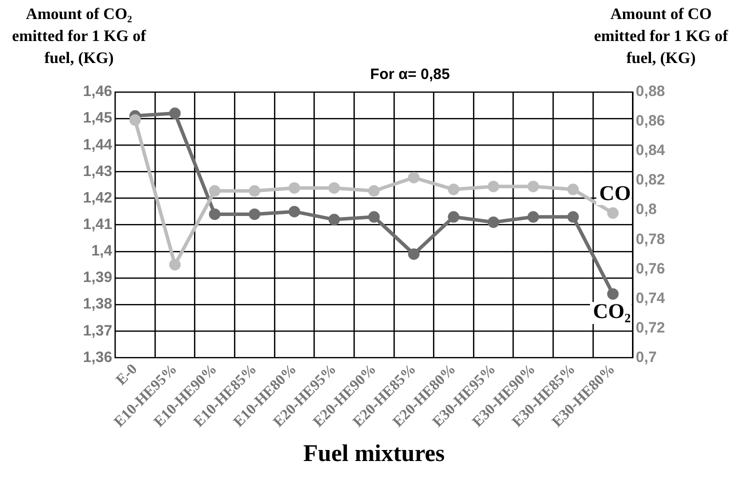 The width and height of the screenshot is (738, 477). What do you see at coordinates (612, 310) in the screenshot?
I see `series-label: CO₂` at bounding box center [612, 310].